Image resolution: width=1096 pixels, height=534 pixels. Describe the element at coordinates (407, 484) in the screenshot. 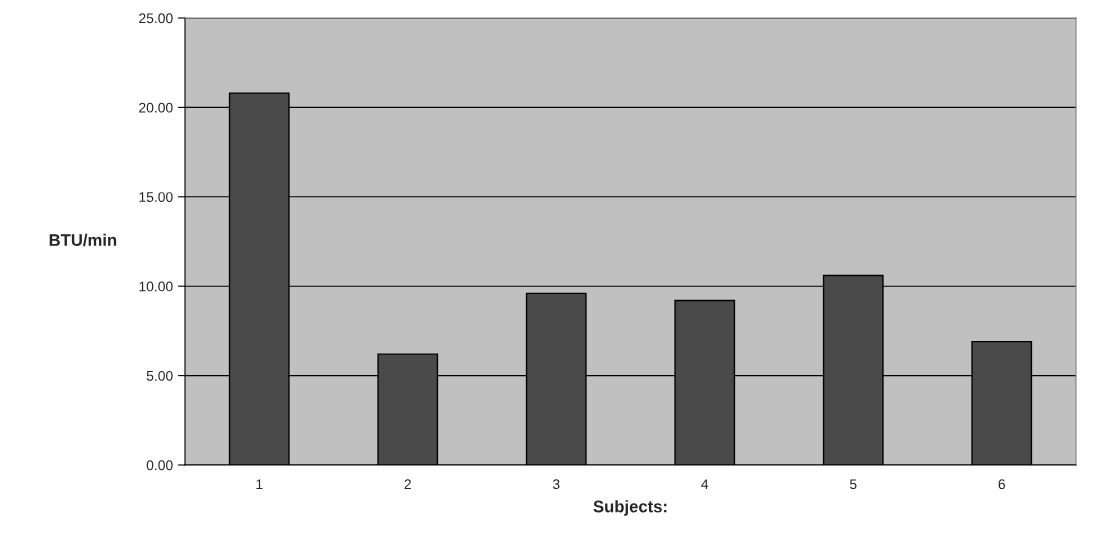

I see `x-tick-label: 2` at that location.